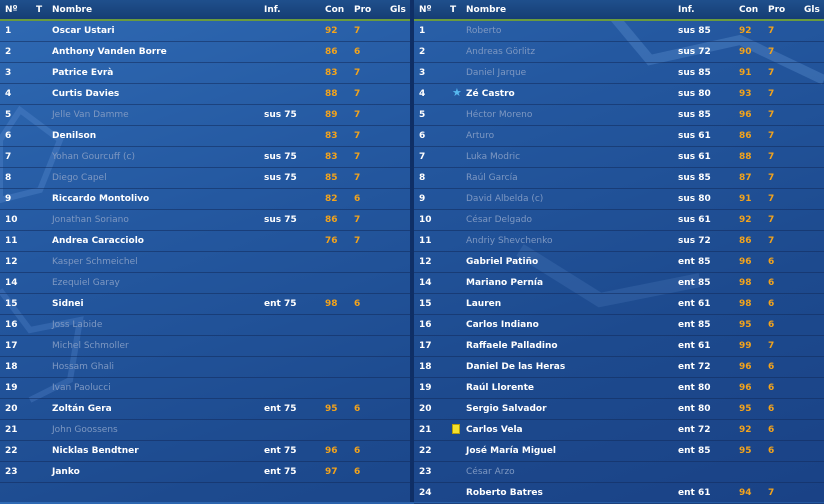  What do you see at coordinates (205, 115) in the screenshot?
I see `player-row: 5 Jelle Van Damme sus 75 89 7` at bounding box center [205, 115].